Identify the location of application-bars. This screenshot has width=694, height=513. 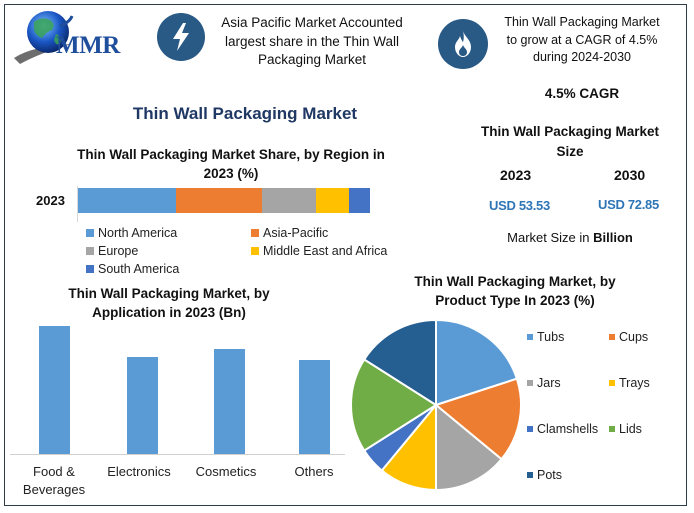
(177, 377).